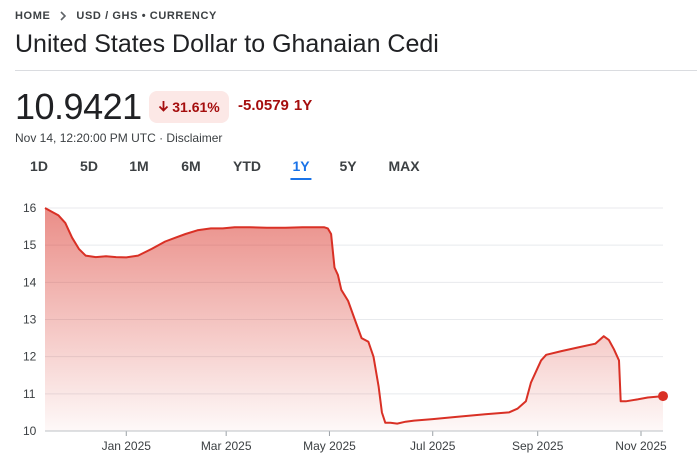  What do you see at coordinates (29, 394) in the screenshot?
I see `y-tick-label: 11` at bounding box center [29, 394].